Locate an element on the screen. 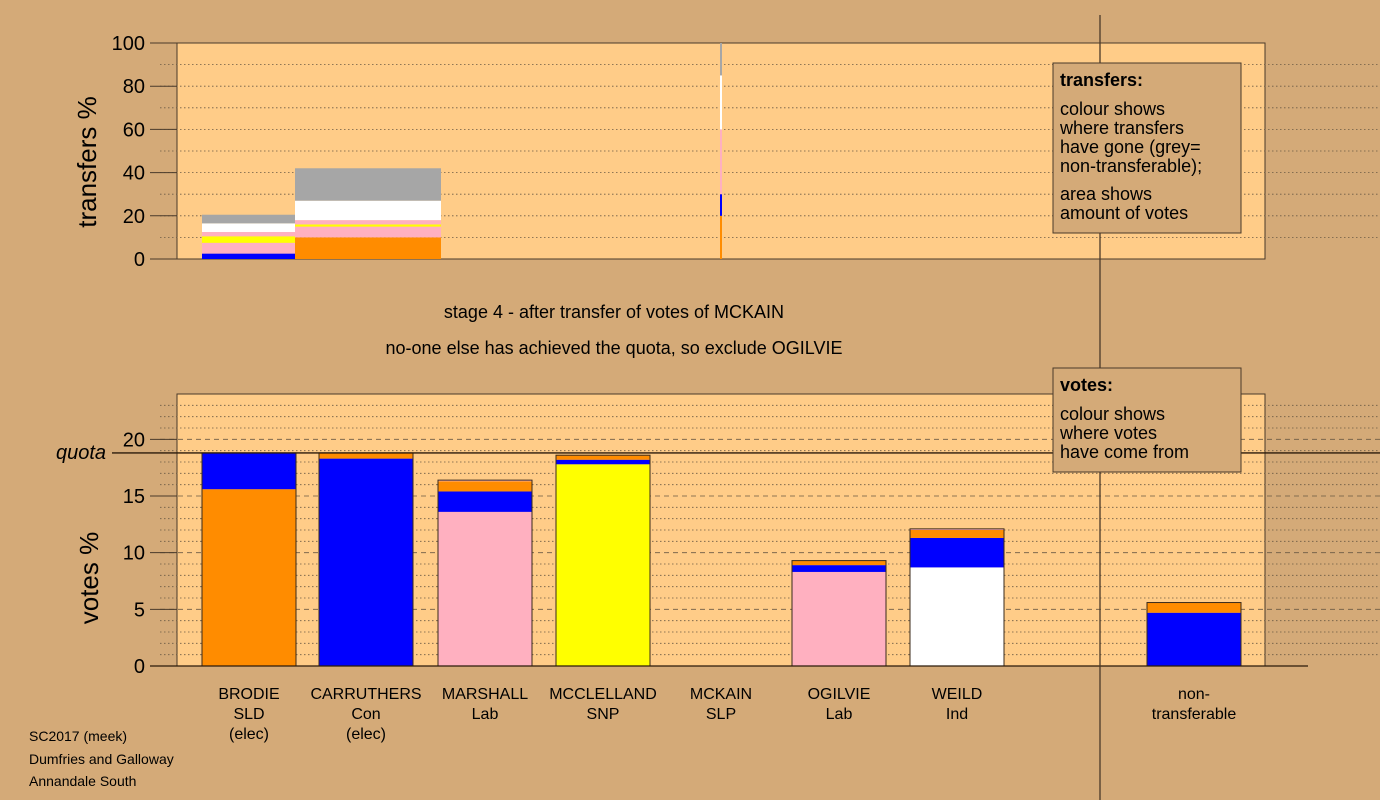  candidate-party: transferable is located at coordinates (1194, 714).